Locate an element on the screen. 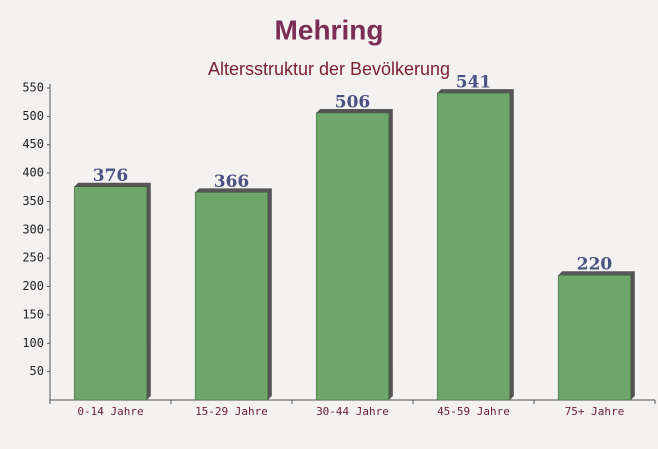 Image resolution: width=658 pixels, height=449 pixels. value-label: 366 is located at coordinates (232, 182).